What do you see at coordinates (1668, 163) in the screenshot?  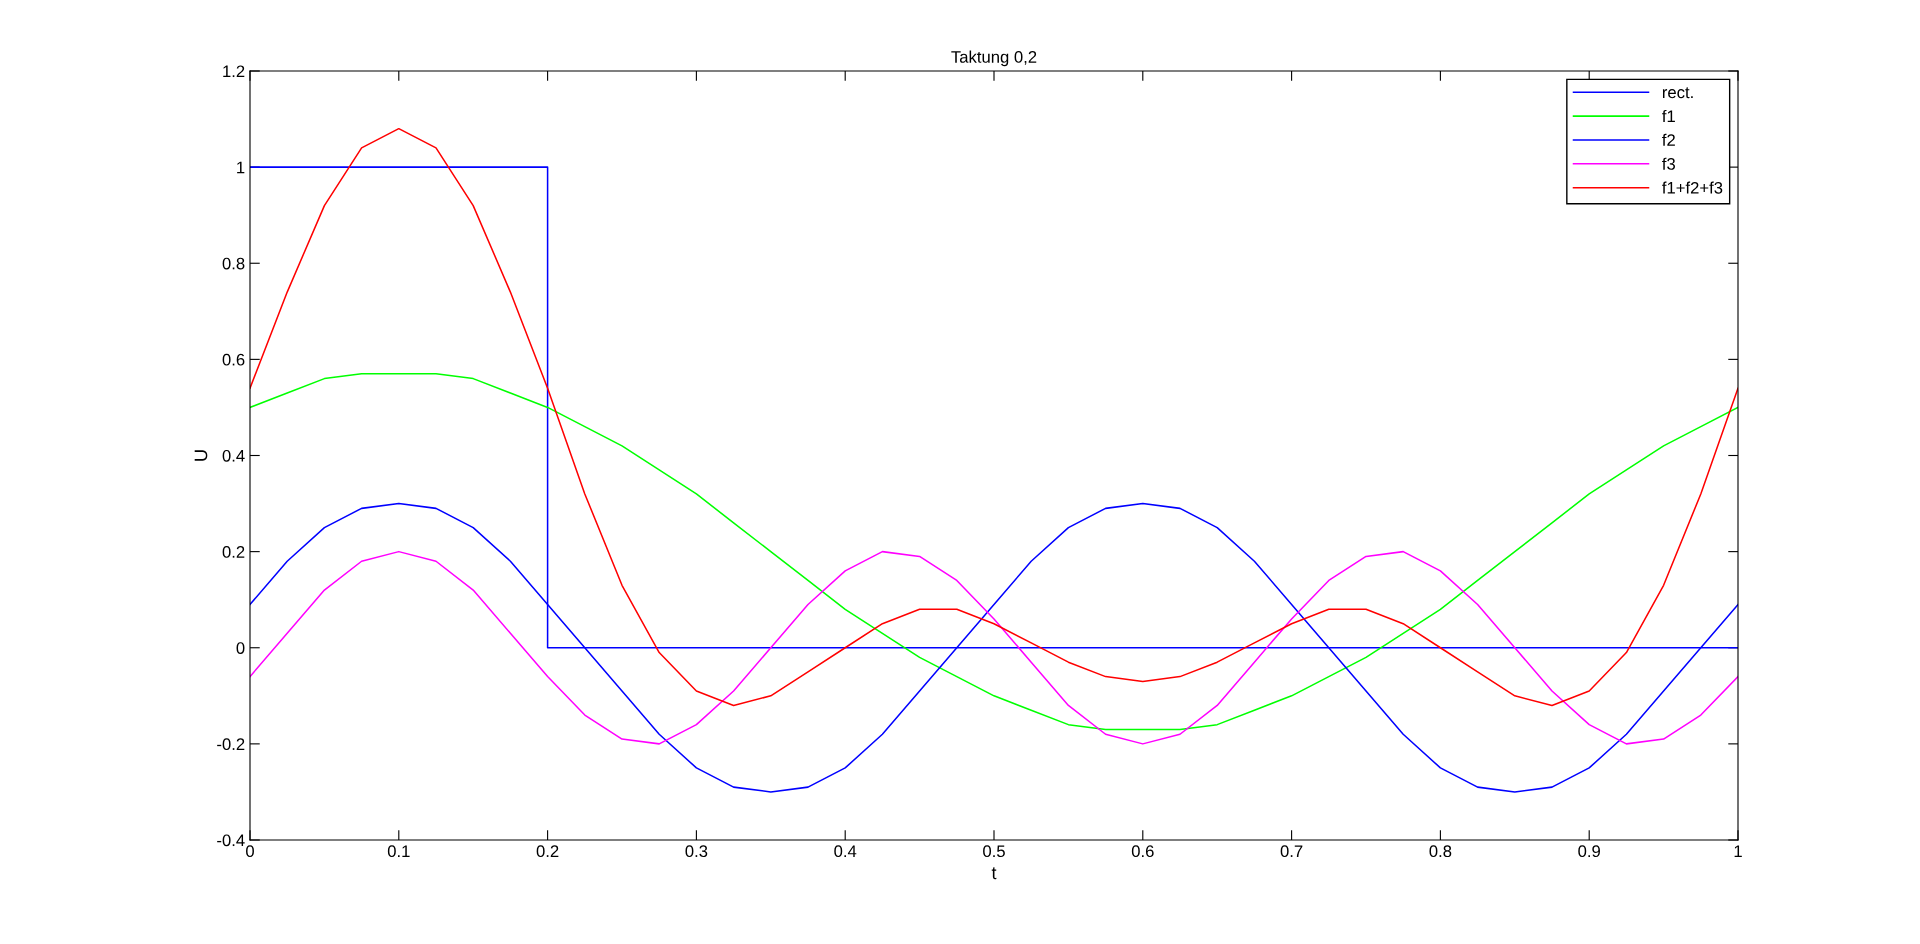 I see `legend-label: f3` at bounding box center [1668, 163].